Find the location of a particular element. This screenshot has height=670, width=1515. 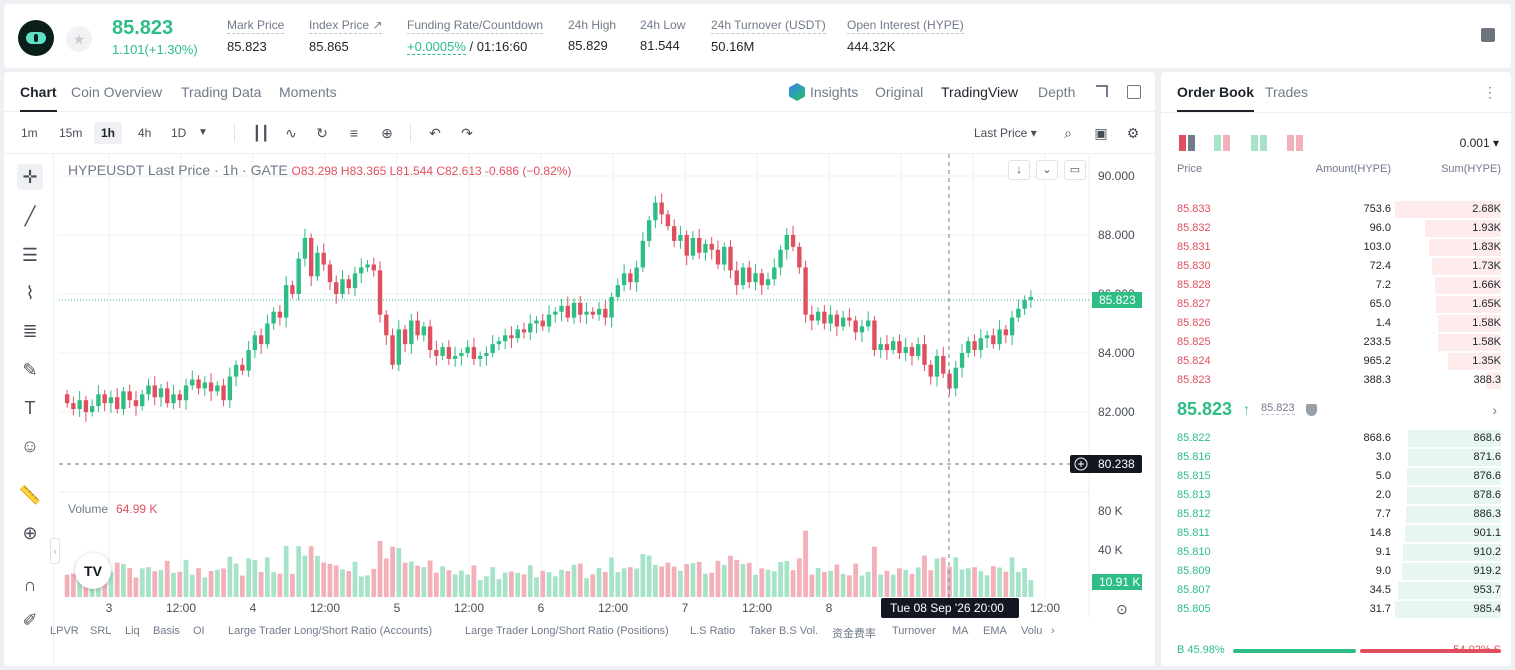

timeframe-4h: 4h is located at coordinates (145, 133).